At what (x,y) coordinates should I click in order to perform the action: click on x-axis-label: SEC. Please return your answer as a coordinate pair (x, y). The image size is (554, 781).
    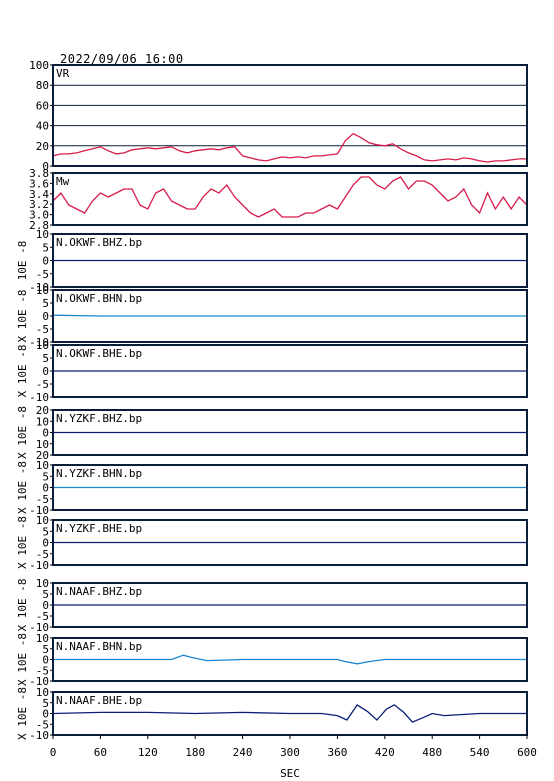
    Looking at the image, I should click on (290, 773).